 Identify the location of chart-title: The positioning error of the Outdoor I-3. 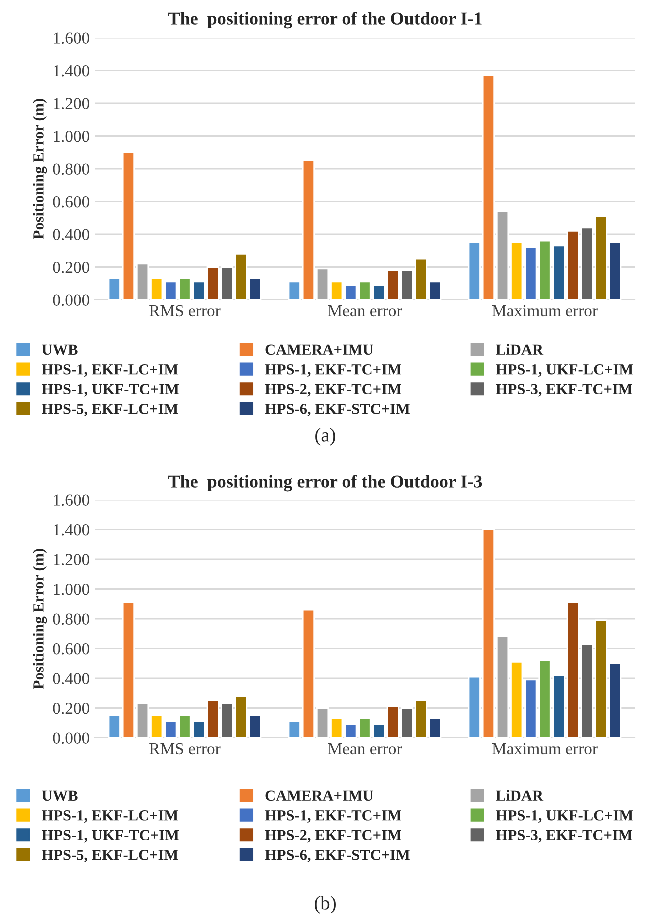
(325, 483).